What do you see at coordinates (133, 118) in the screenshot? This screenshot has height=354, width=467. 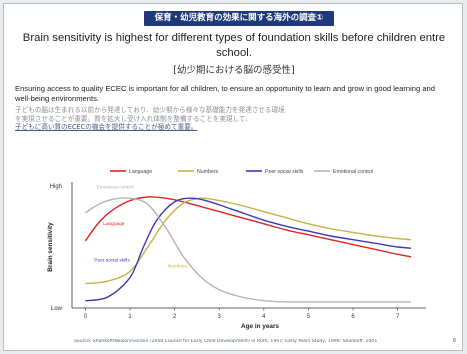 I see `jp-line: を実現させることが重要。質を拡大し受け入れ体制を整備することを実現して、` at bounding box center [133, 118].